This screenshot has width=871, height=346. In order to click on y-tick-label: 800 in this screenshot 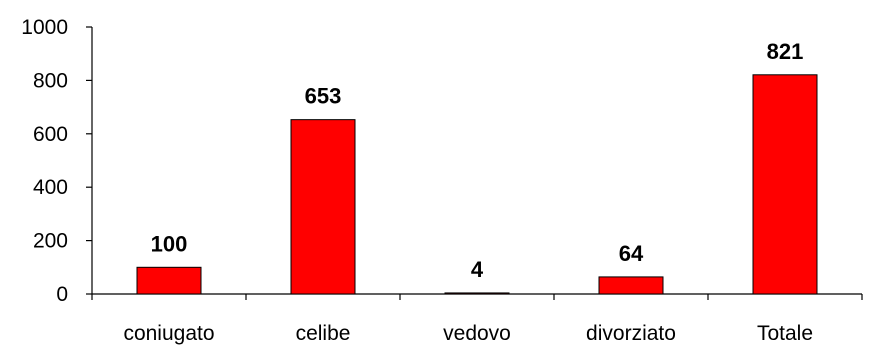, I will do `click(50, 80)`.